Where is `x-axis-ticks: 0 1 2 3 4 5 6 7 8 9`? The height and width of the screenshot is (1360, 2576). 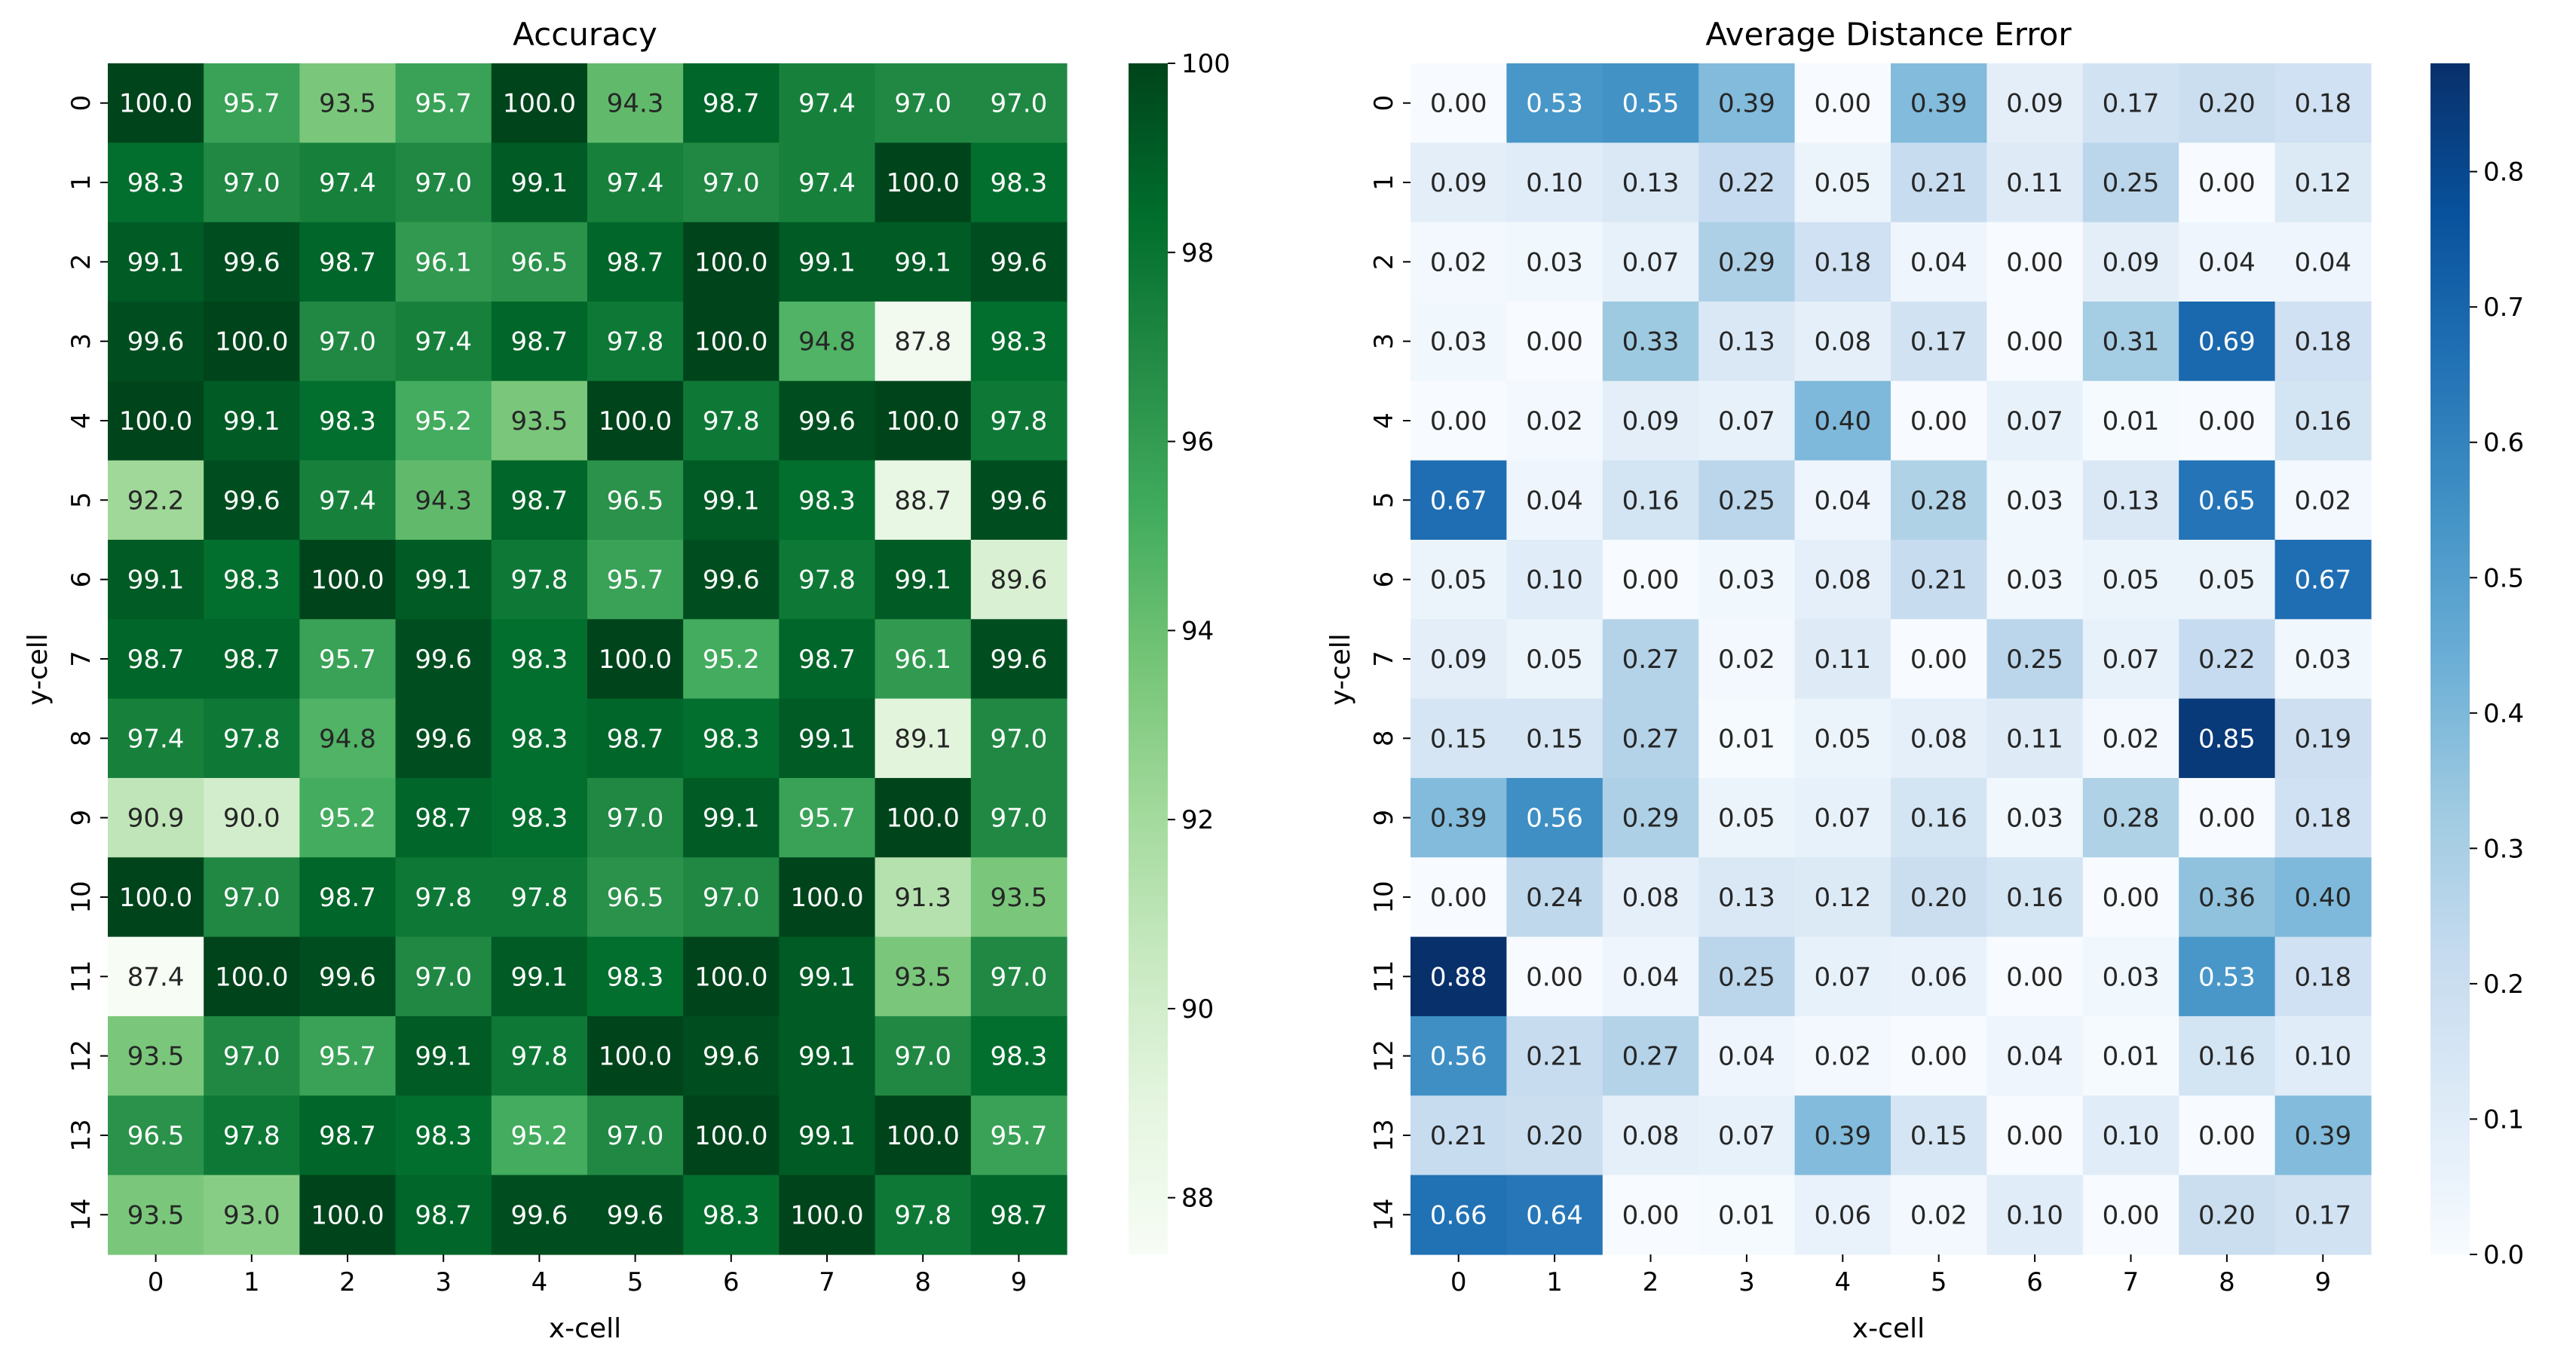
x-axis-ticks: 0 1 2 3 4 5 6 7 8 9 is located at coordinates (1890, 1275).